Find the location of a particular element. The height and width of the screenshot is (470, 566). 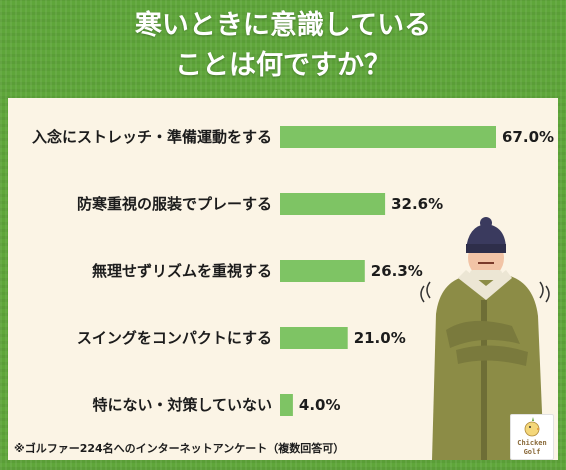

value-label: 4.0% is located at coordinates (320, 405).